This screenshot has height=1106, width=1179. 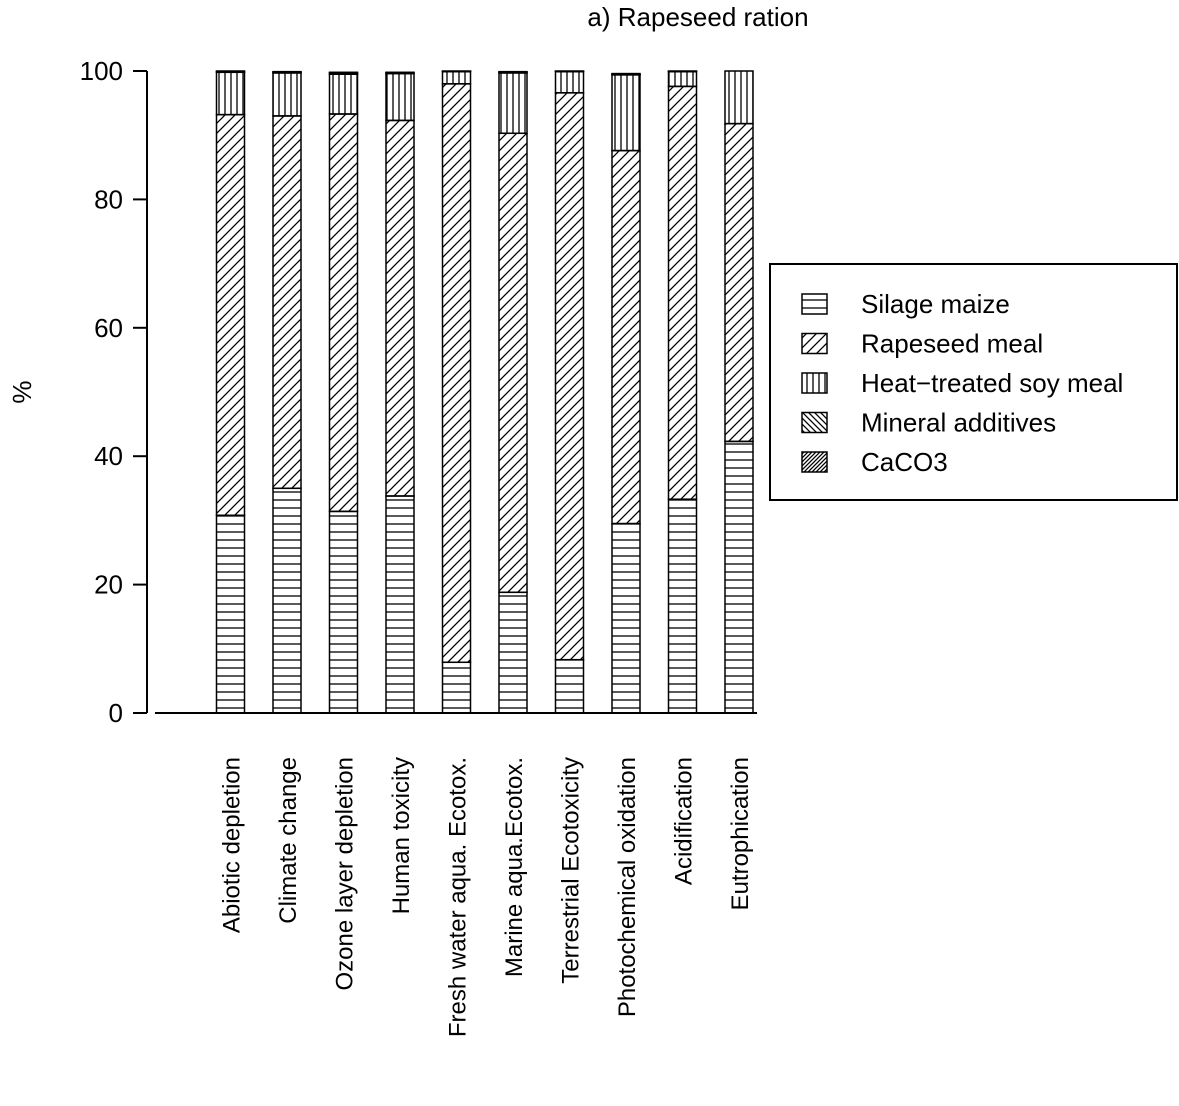 I want to click on legend-label: Heat−treated soy meal, so click(x=992, y=383).